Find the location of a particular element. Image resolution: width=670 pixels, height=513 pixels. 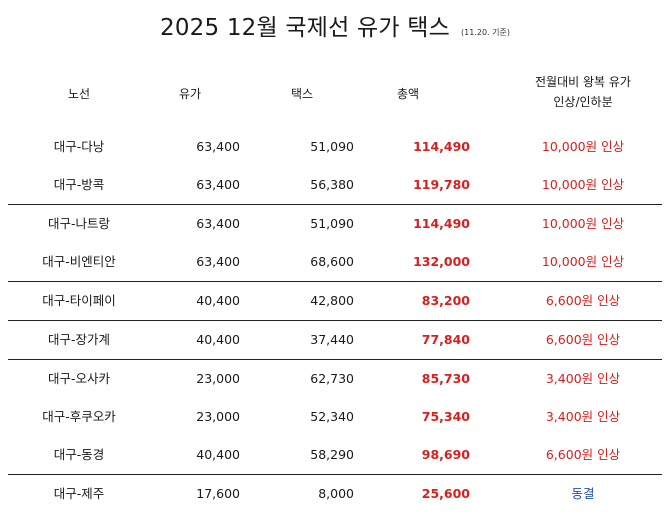

route-cell: 대구-다낭 is located at coordinates (79, 146).